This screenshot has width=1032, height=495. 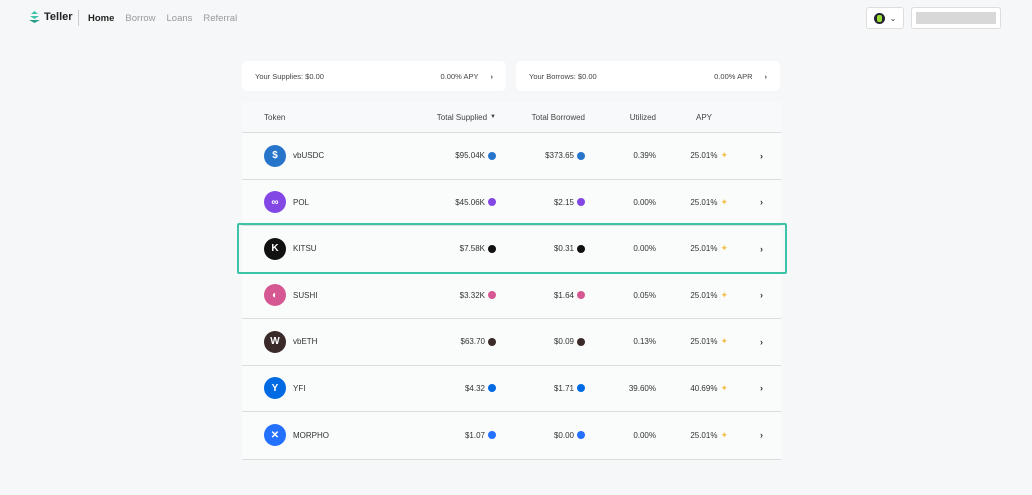 What do you see at coordinates (305, 342) in the screenshot?
I see `token-name: vbETH` at bounding box center [305, 342].